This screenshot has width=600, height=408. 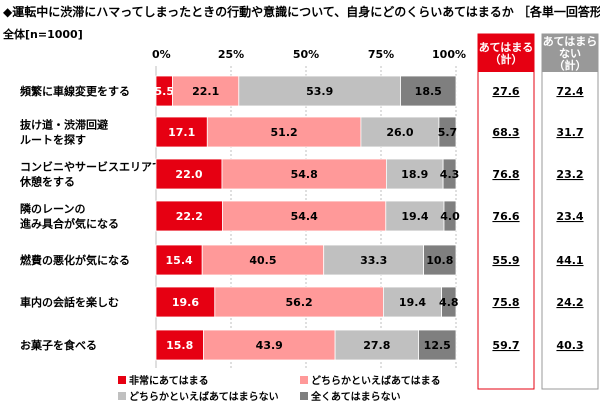 I want to click on data-label: 54.8, so click(x=304, y=174).